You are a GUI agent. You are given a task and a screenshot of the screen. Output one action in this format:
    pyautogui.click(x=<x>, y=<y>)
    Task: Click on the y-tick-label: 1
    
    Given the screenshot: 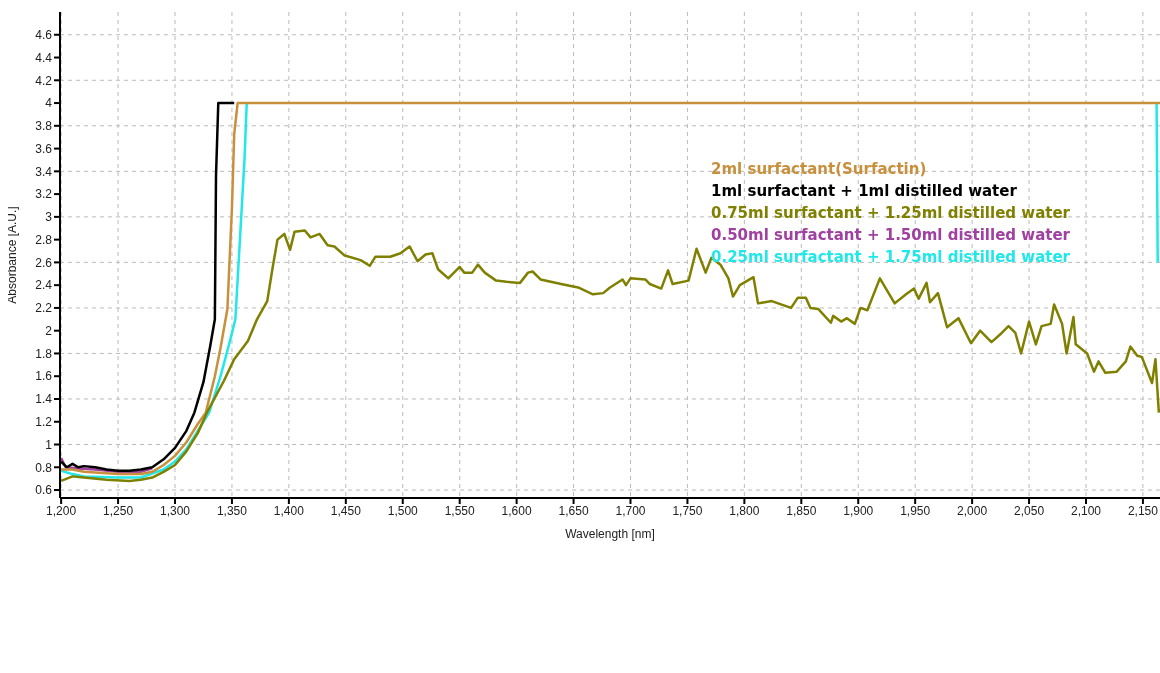 What is the action you would take?
    pyautogui.click(x=49, y=444)
    